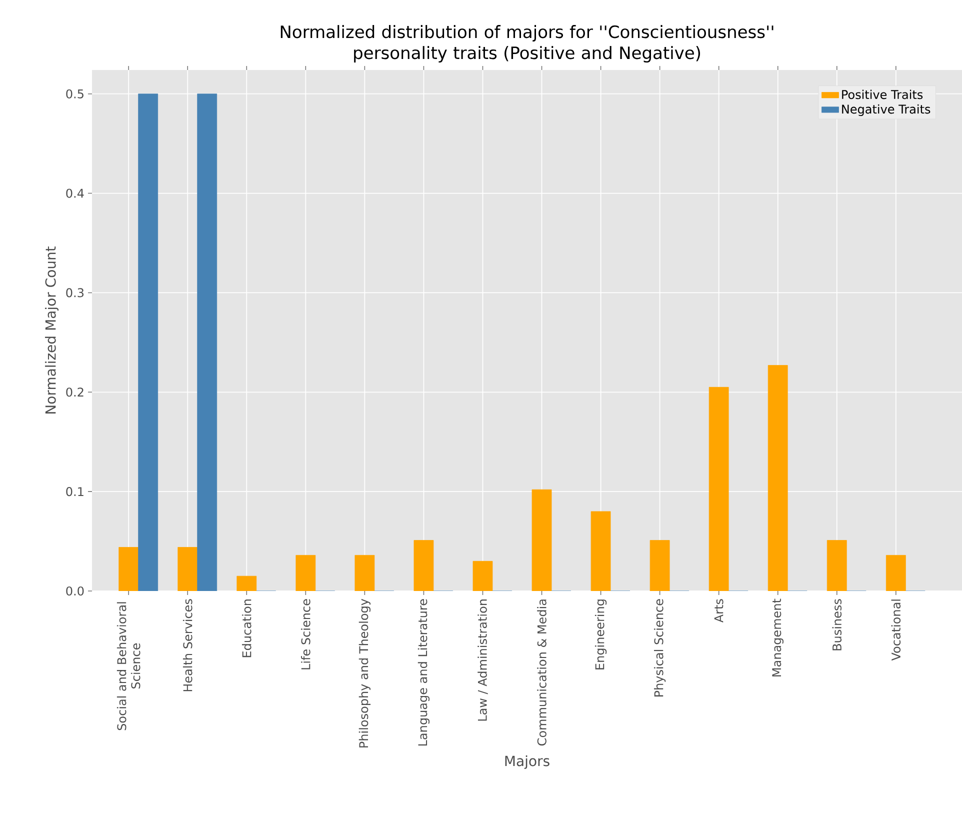 This screenshot has height=831, width=962. I want to click on x-tick-label: Law / Administration, so click(483, 660).